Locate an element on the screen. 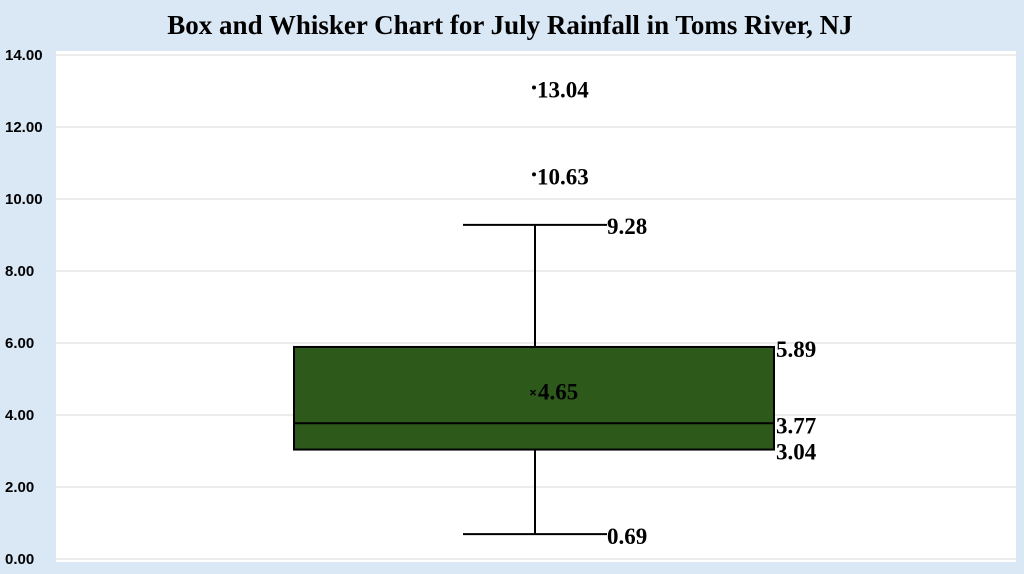 The width and height of the screenshot is (1024, 574). outlier-label: 10.63 is located at coordinates (563, 176).